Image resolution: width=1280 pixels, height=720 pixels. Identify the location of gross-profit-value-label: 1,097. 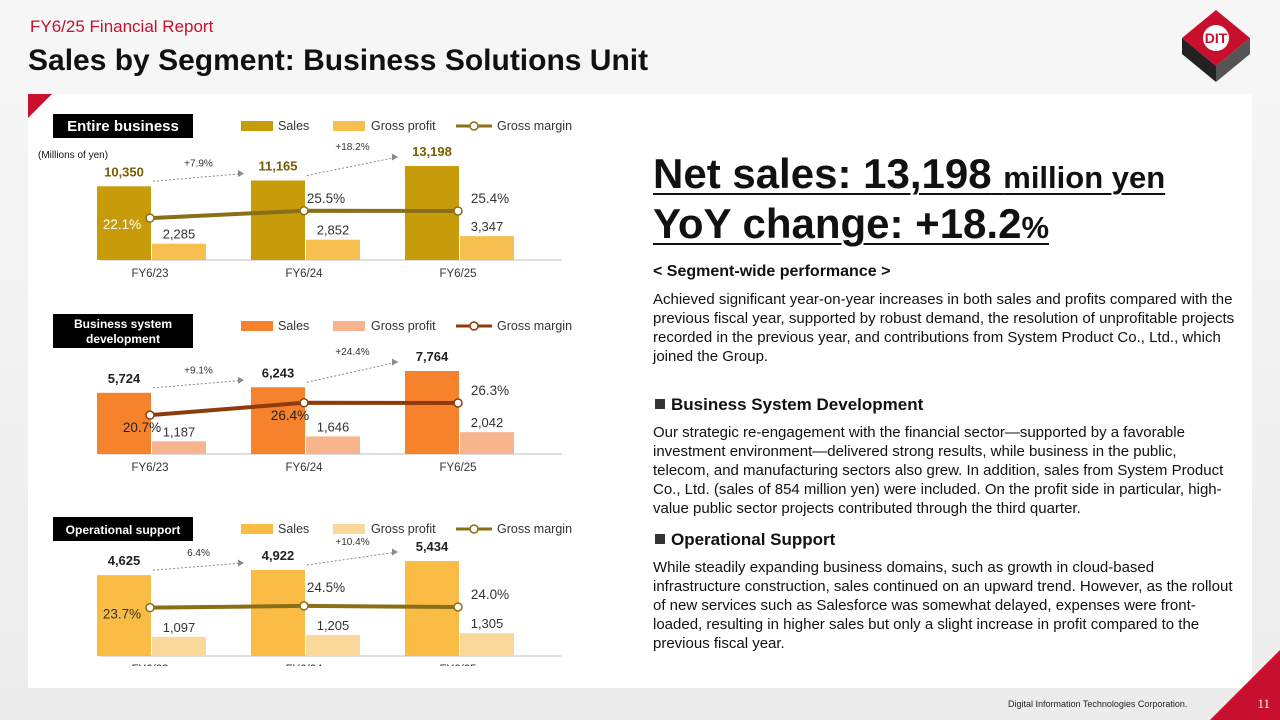
(179, 627).